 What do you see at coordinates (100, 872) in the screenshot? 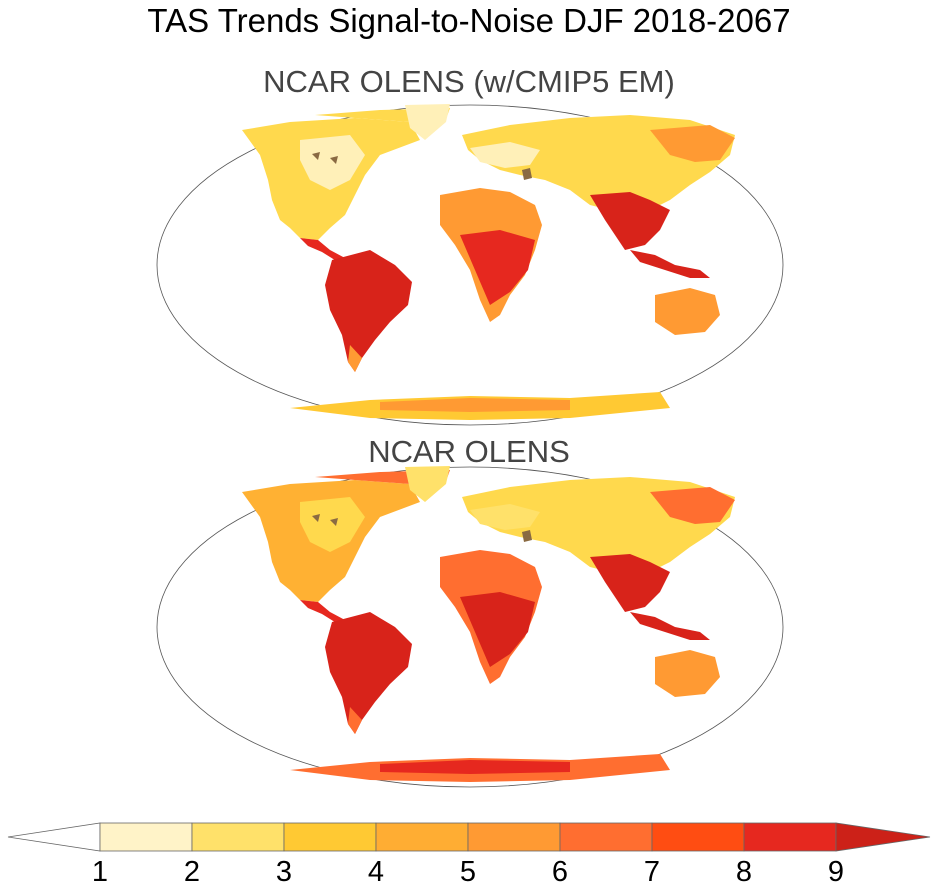
I see `colorbar-tick-label: 1` at bounding box center [100, 872].